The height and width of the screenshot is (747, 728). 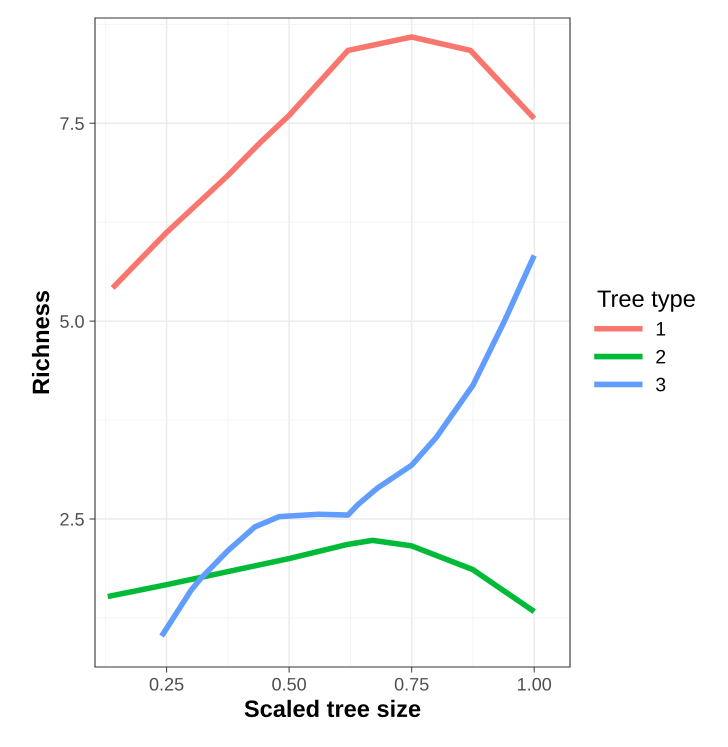 I want to click on legend-title: Tree type, so click(x=646, y=301).